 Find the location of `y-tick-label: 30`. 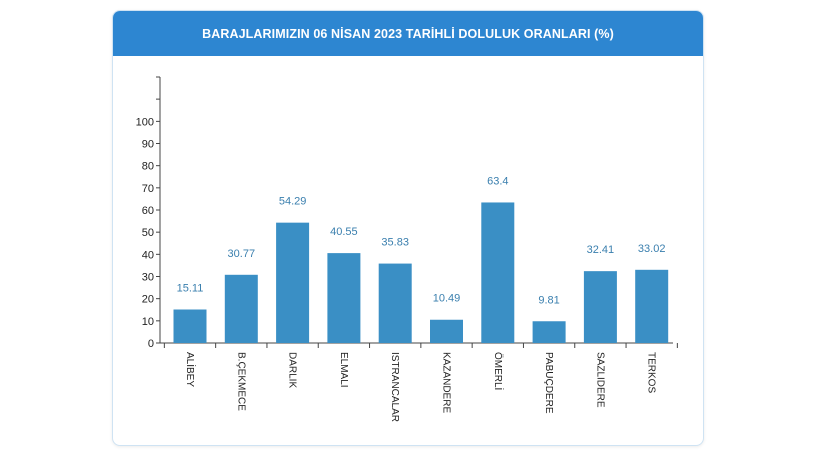

y-tick-label: 30 is located at coordinates (148, 278).